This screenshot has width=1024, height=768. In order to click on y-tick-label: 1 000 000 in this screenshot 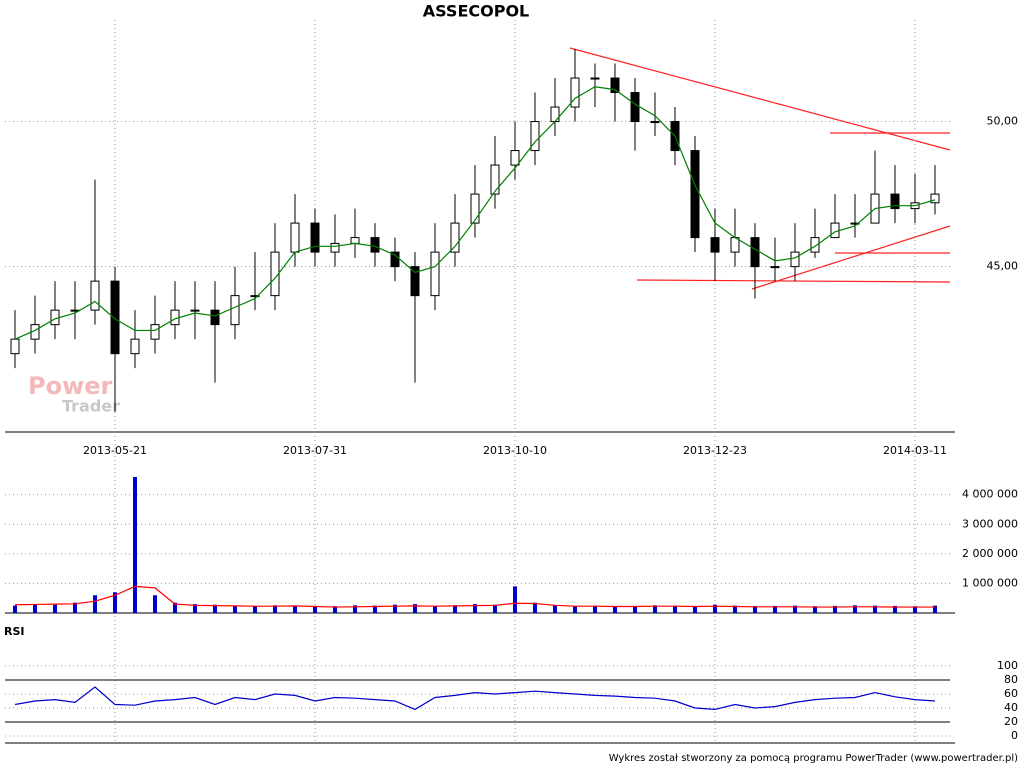, I will do `click(990, 582)`.